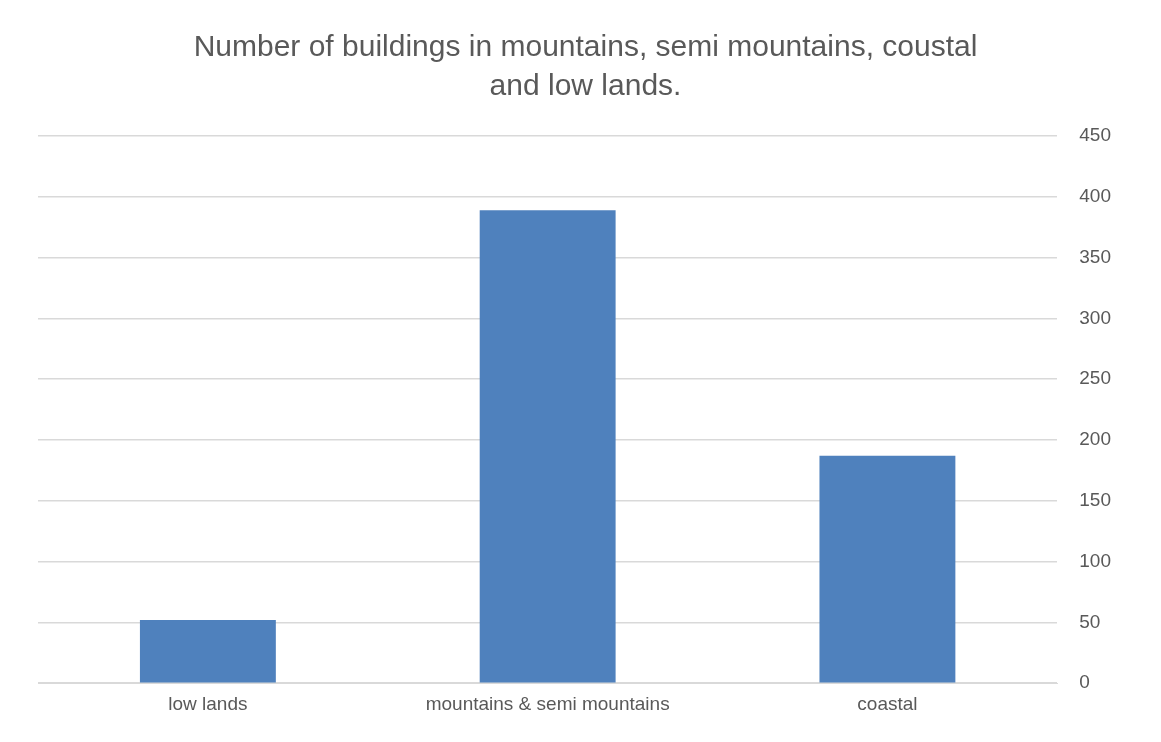 This screenshot has width=1161, height=742. What do you see at coordinates (1095, 560) in the screenshot?
I see `y-tick-label: 100` at bounding box center [1095, 560].